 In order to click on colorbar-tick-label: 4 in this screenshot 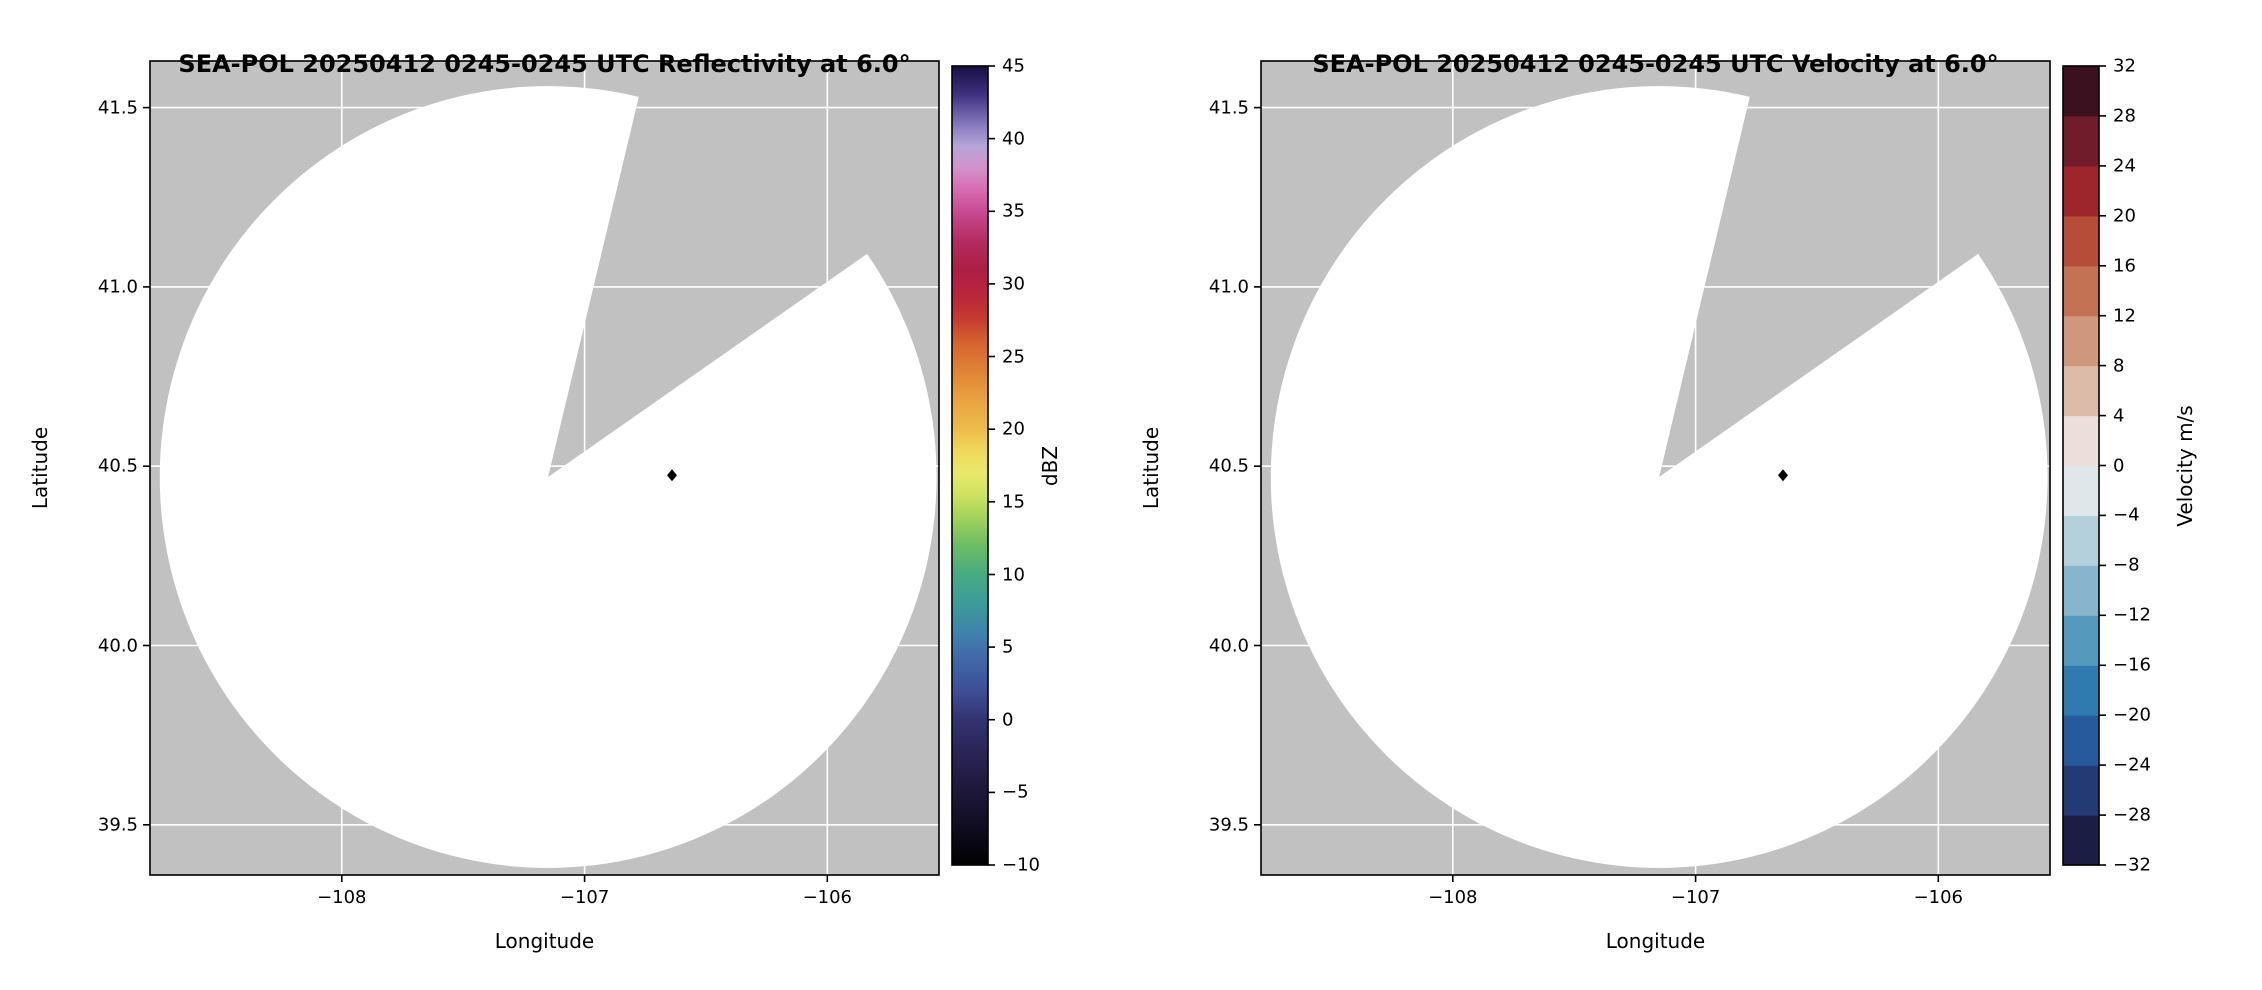, I will do `click(2119, 416)`.